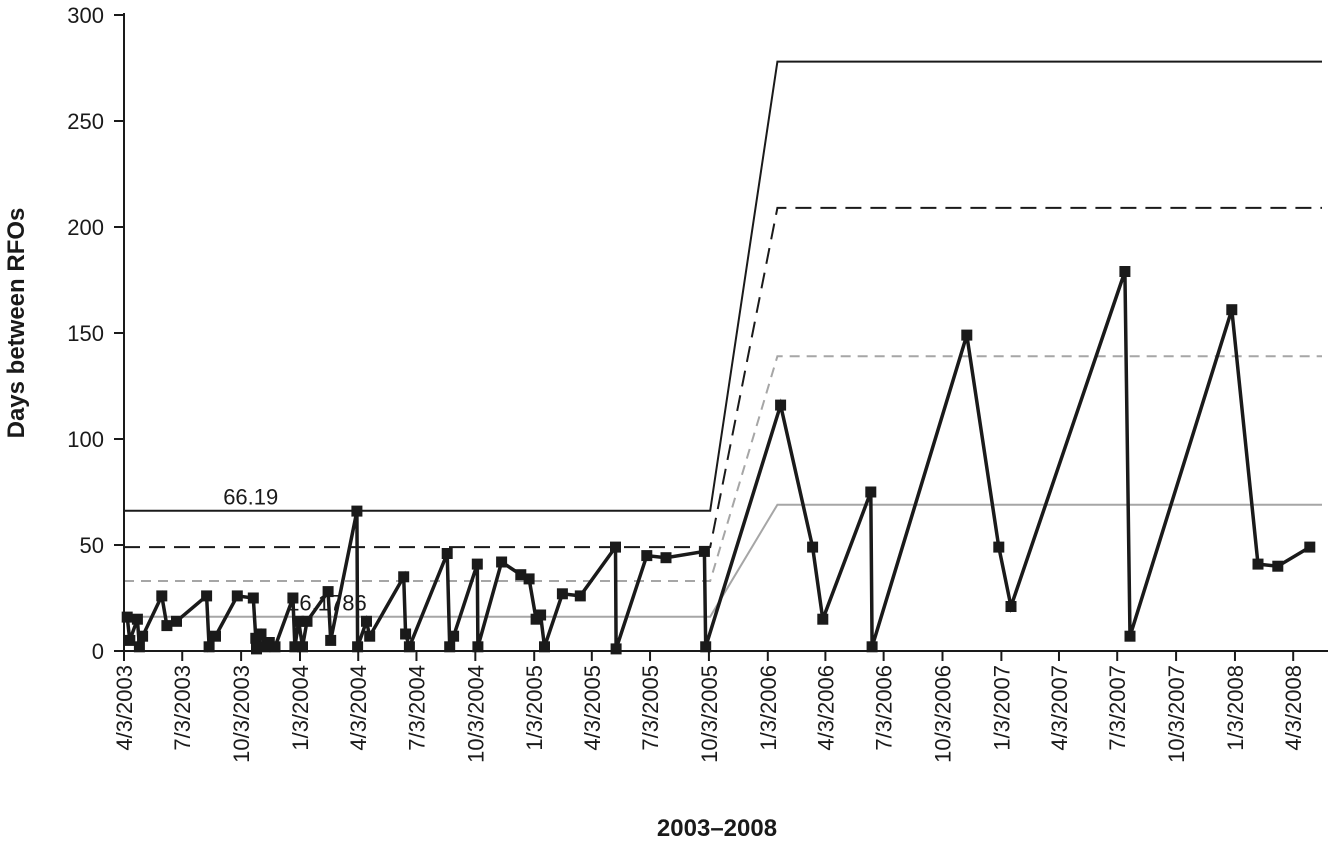 The width and height of the screenshot is (1328, 844). I want to click on x-tick-label: 7/3/2005, so click(650, 708).